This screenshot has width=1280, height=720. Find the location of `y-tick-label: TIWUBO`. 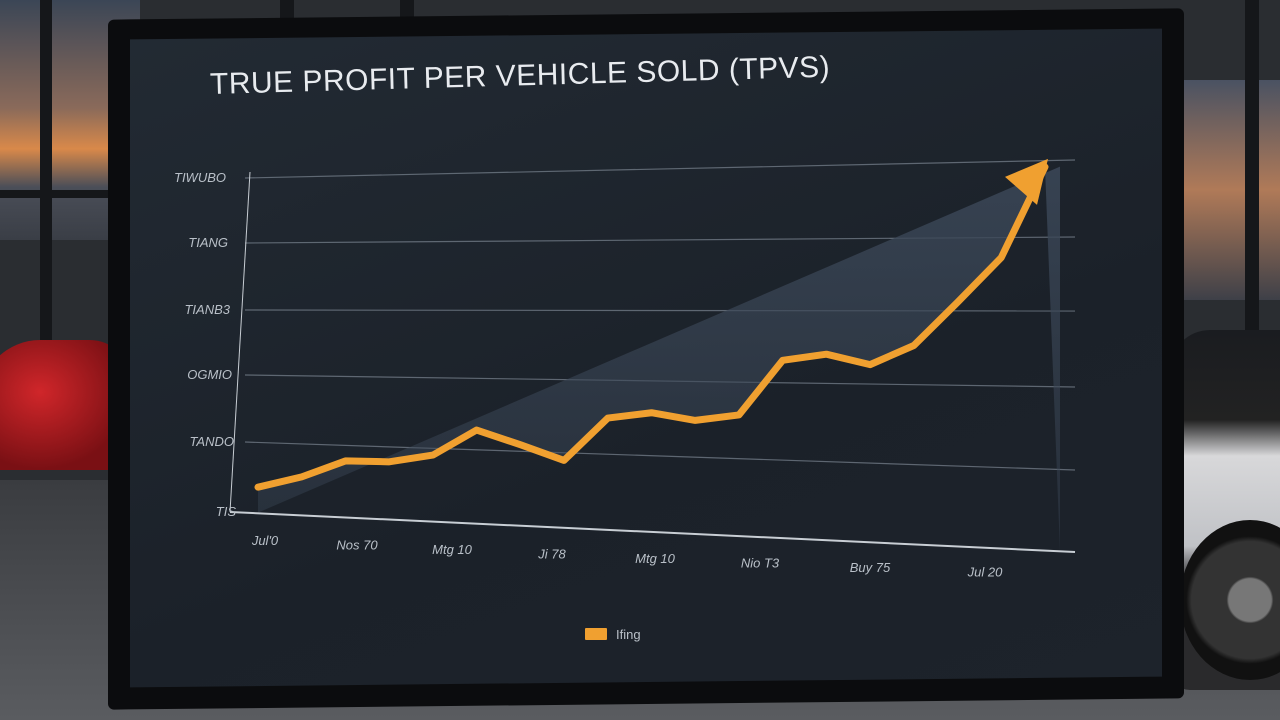

y-tick-label: TIWUBO is located at coordinates (200, 177).